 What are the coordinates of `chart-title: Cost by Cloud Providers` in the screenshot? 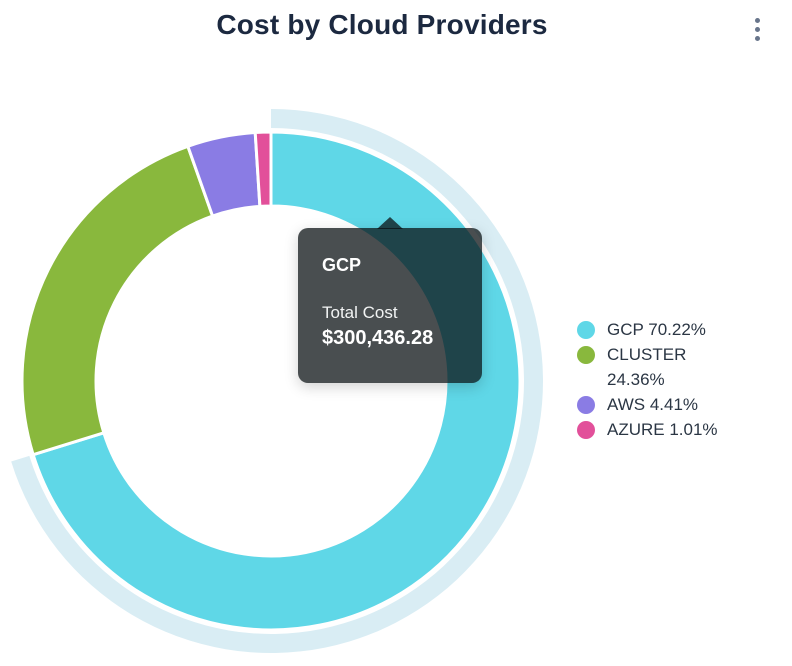 It's located at (382, 24).